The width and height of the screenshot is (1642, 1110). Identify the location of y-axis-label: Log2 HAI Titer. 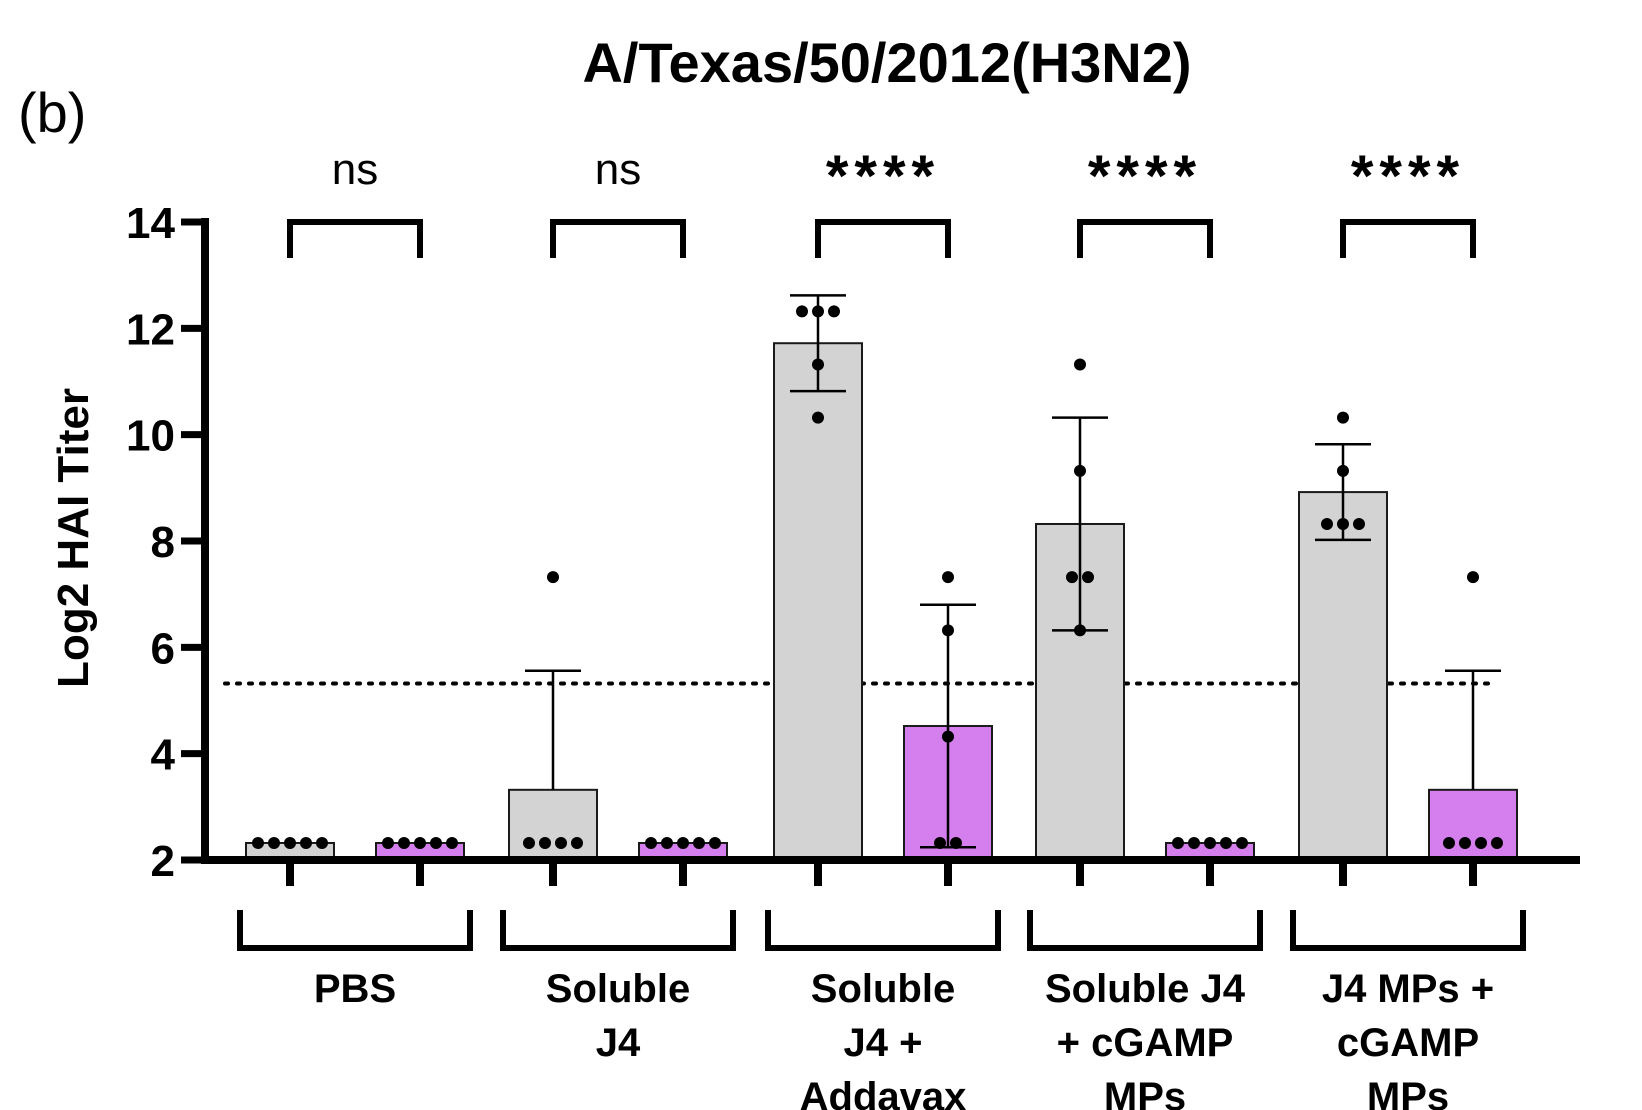
(73, 538).